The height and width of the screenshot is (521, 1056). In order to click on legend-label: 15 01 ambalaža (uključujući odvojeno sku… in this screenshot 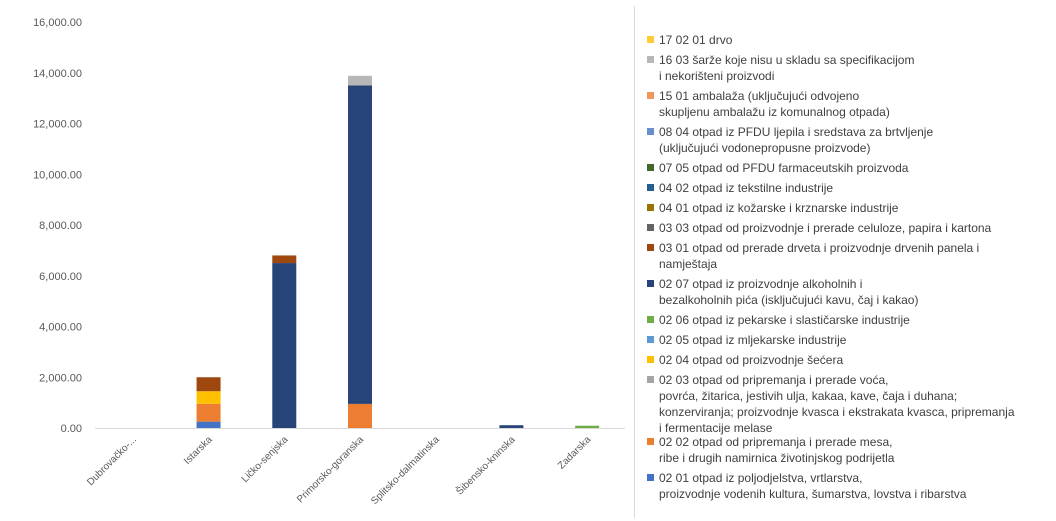, I will do `click(774, 104)`.